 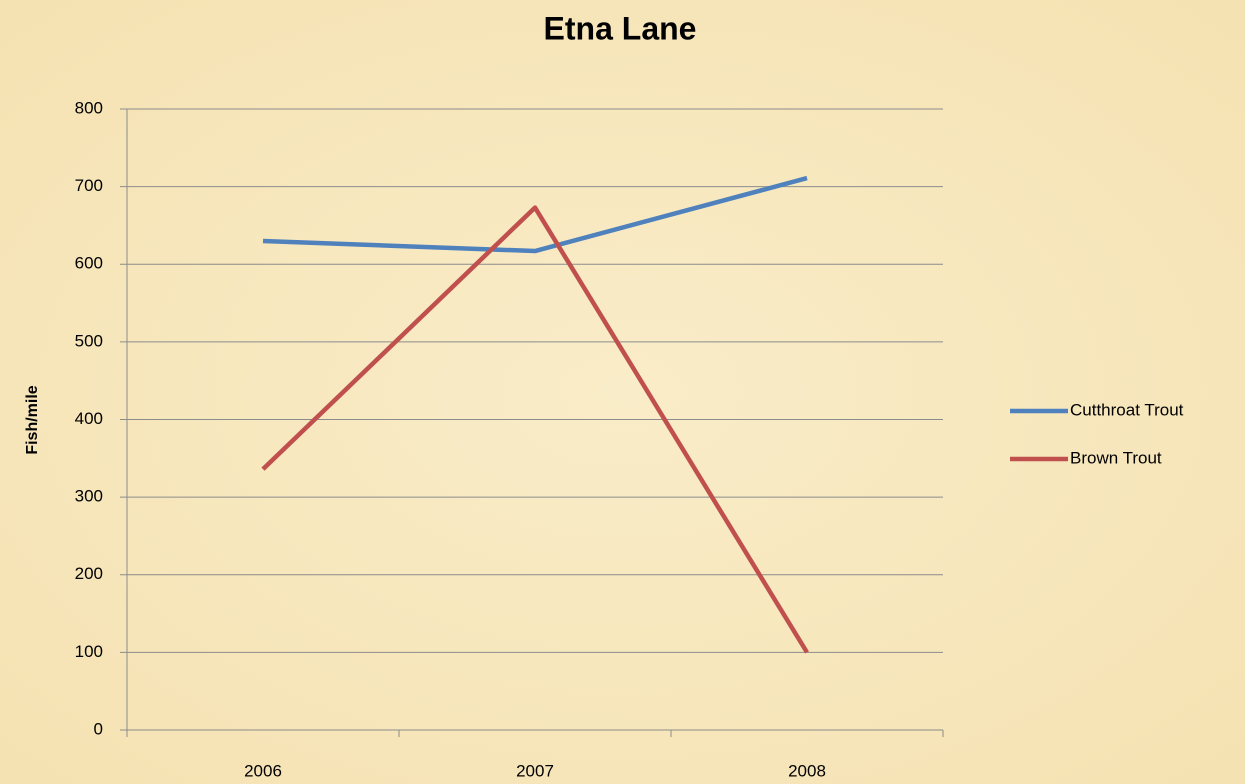 I want to click on x-tick-label: 2008, so click(x=807, y=770).